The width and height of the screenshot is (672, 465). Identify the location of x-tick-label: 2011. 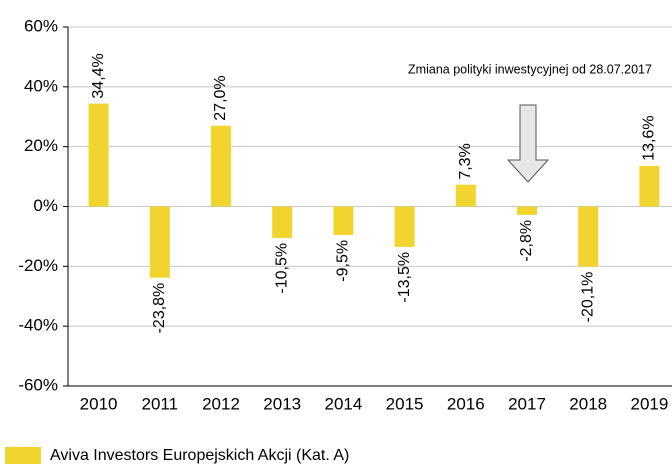
(160, 403).